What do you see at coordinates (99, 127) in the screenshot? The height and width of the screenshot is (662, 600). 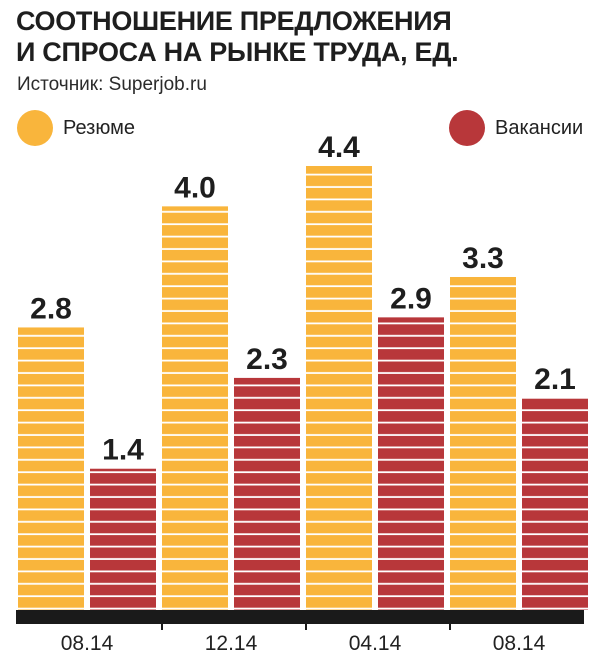 I see `legend-label-resume: Резюме` at bounding box center [99, 127].